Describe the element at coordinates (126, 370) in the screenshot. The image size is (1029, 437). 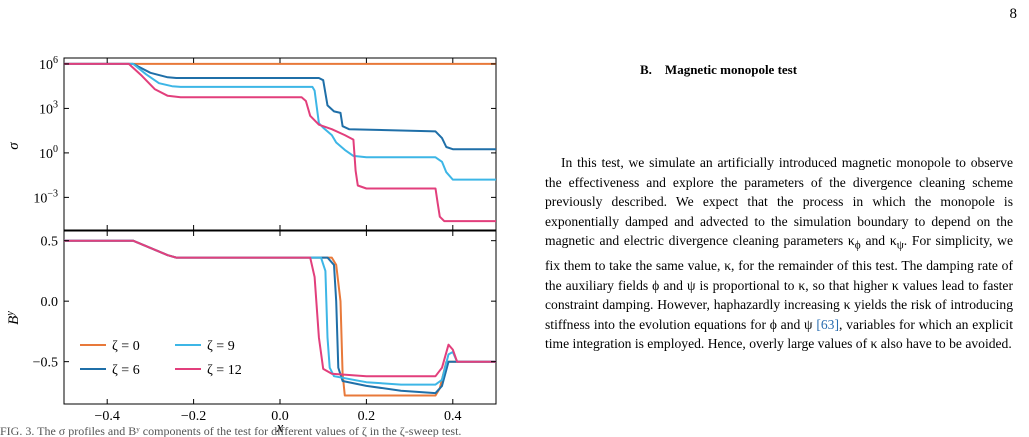
I see `legend-label-1: ζ = 6` at that location.